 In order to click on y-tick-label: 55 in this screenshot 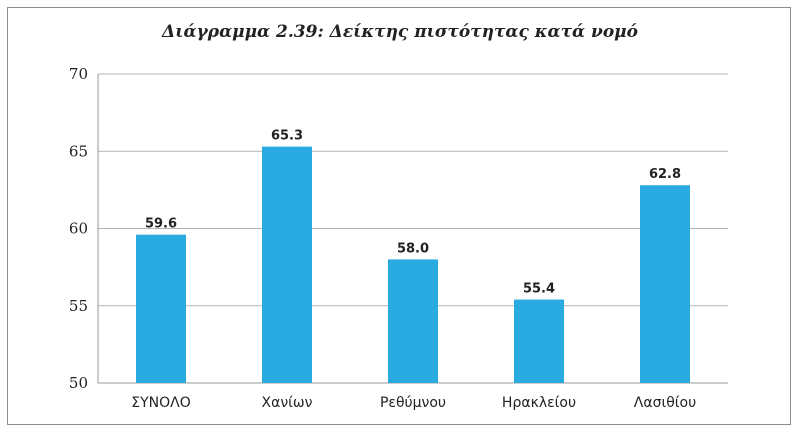, I will do `click(78, 306)`.